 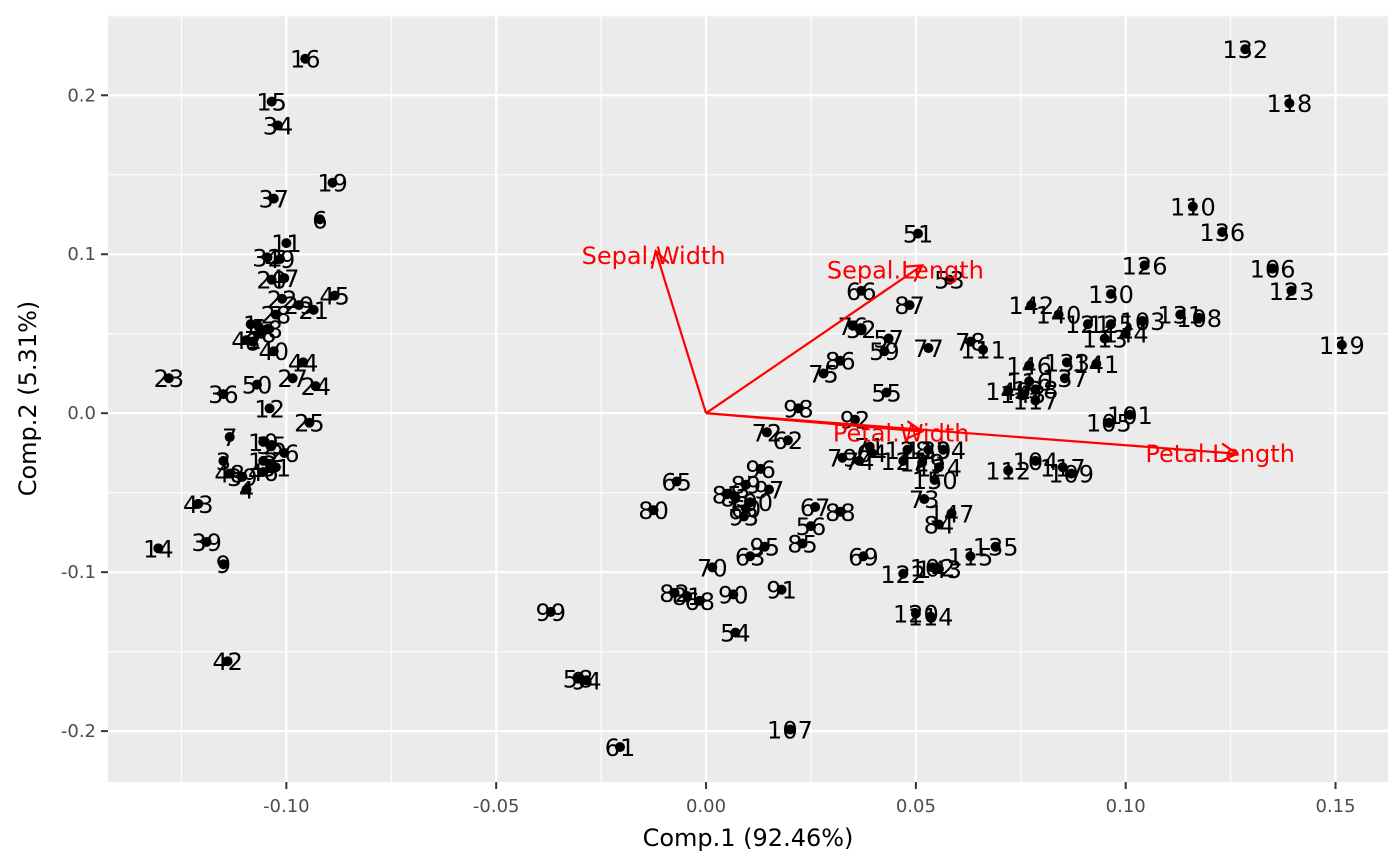 I want to click on point-label: 38, so click(x=261, y=335).